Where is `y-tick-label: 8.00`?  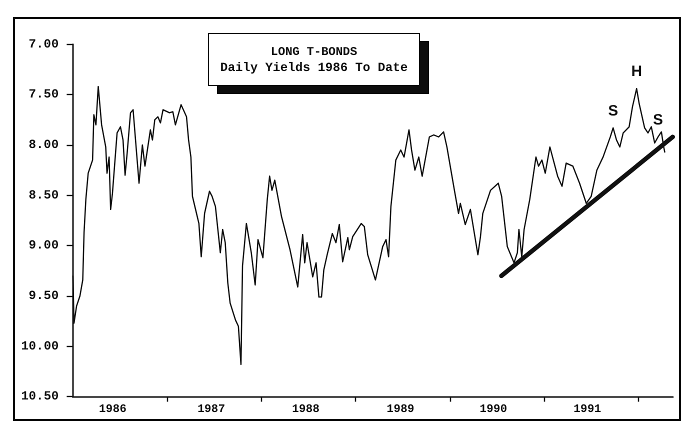
y-tick-label: 8.00 is located at coordinates (43, 145).